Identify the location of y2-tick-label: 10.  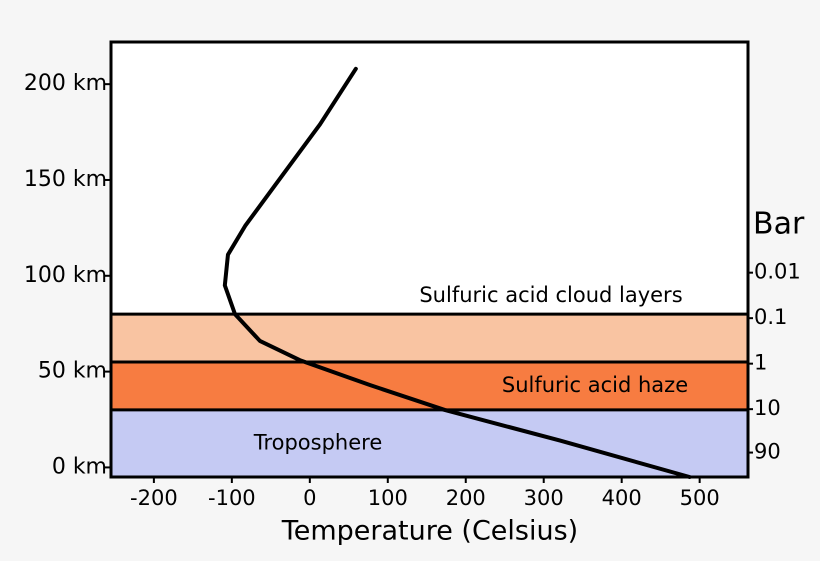
(767, 408).